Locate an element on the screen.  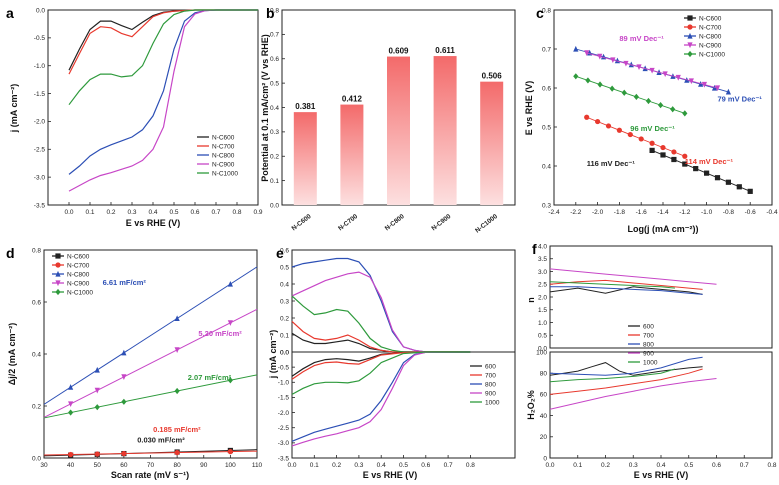
panel-e-bottom-frame is located at coordinates (403, 405).